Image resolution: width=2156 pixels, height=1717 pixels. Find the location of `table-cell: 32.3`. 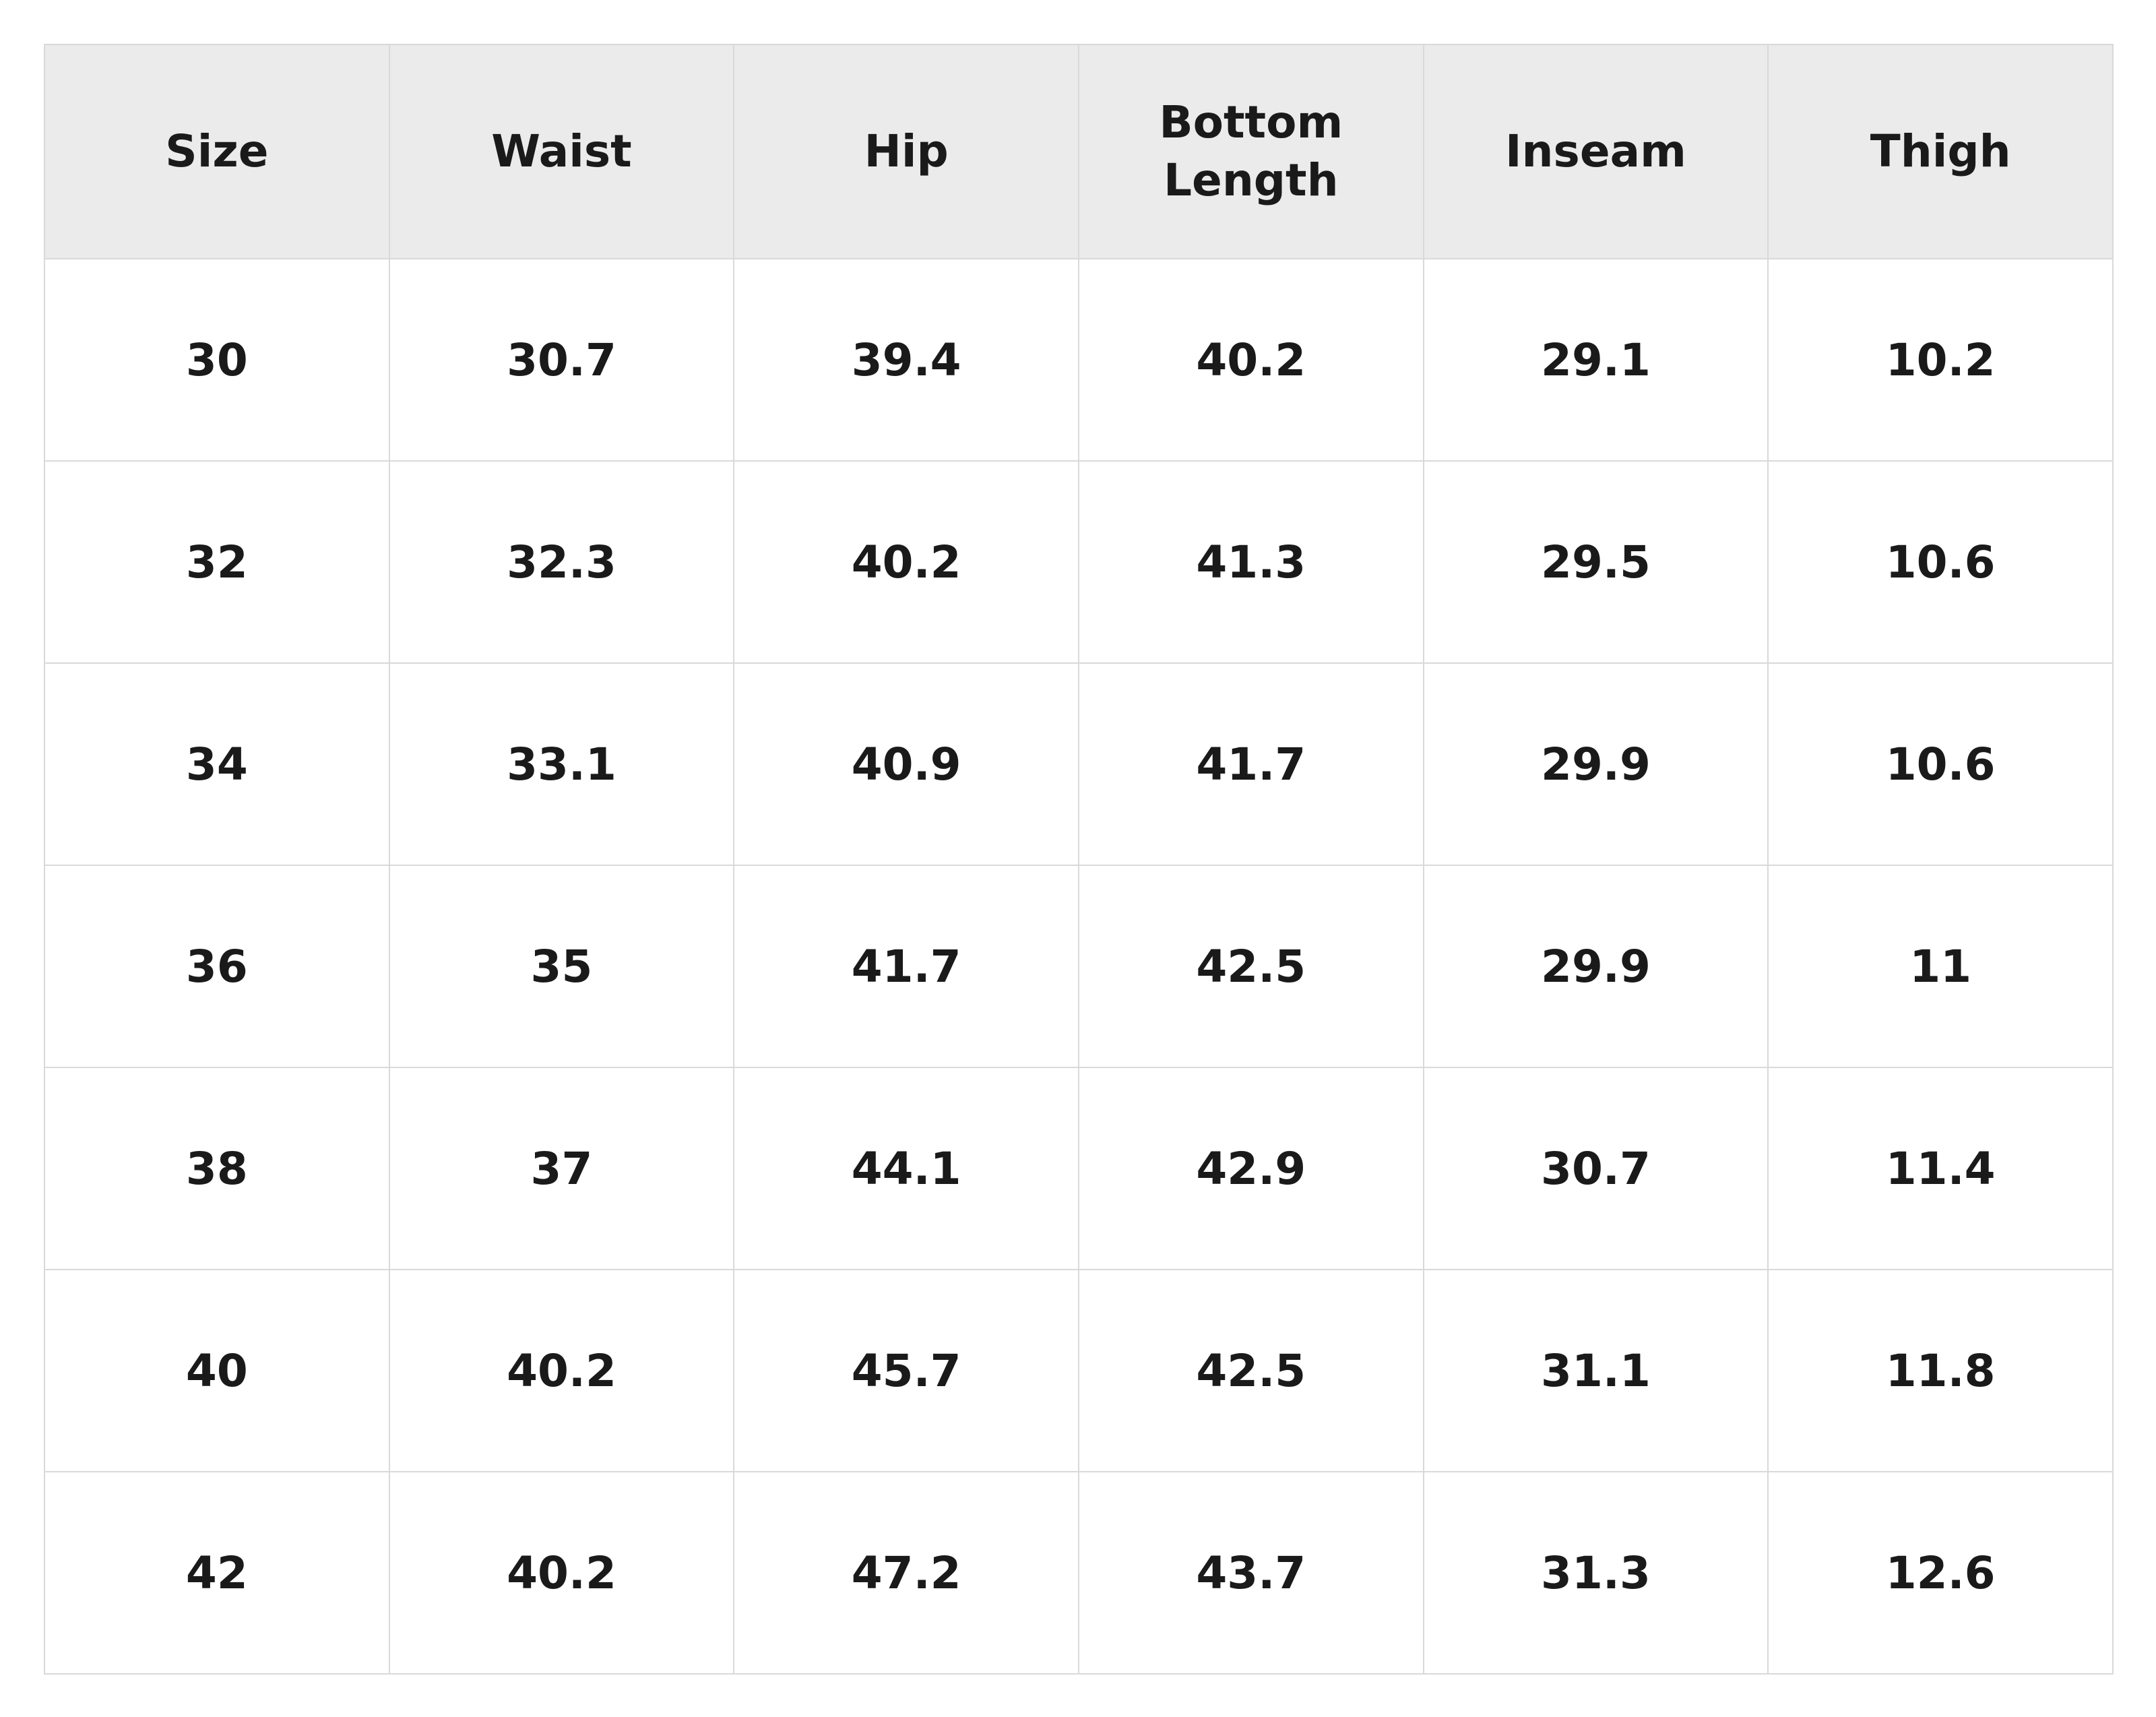

table-cell: 32.3 is located at coordinates (561, 562).